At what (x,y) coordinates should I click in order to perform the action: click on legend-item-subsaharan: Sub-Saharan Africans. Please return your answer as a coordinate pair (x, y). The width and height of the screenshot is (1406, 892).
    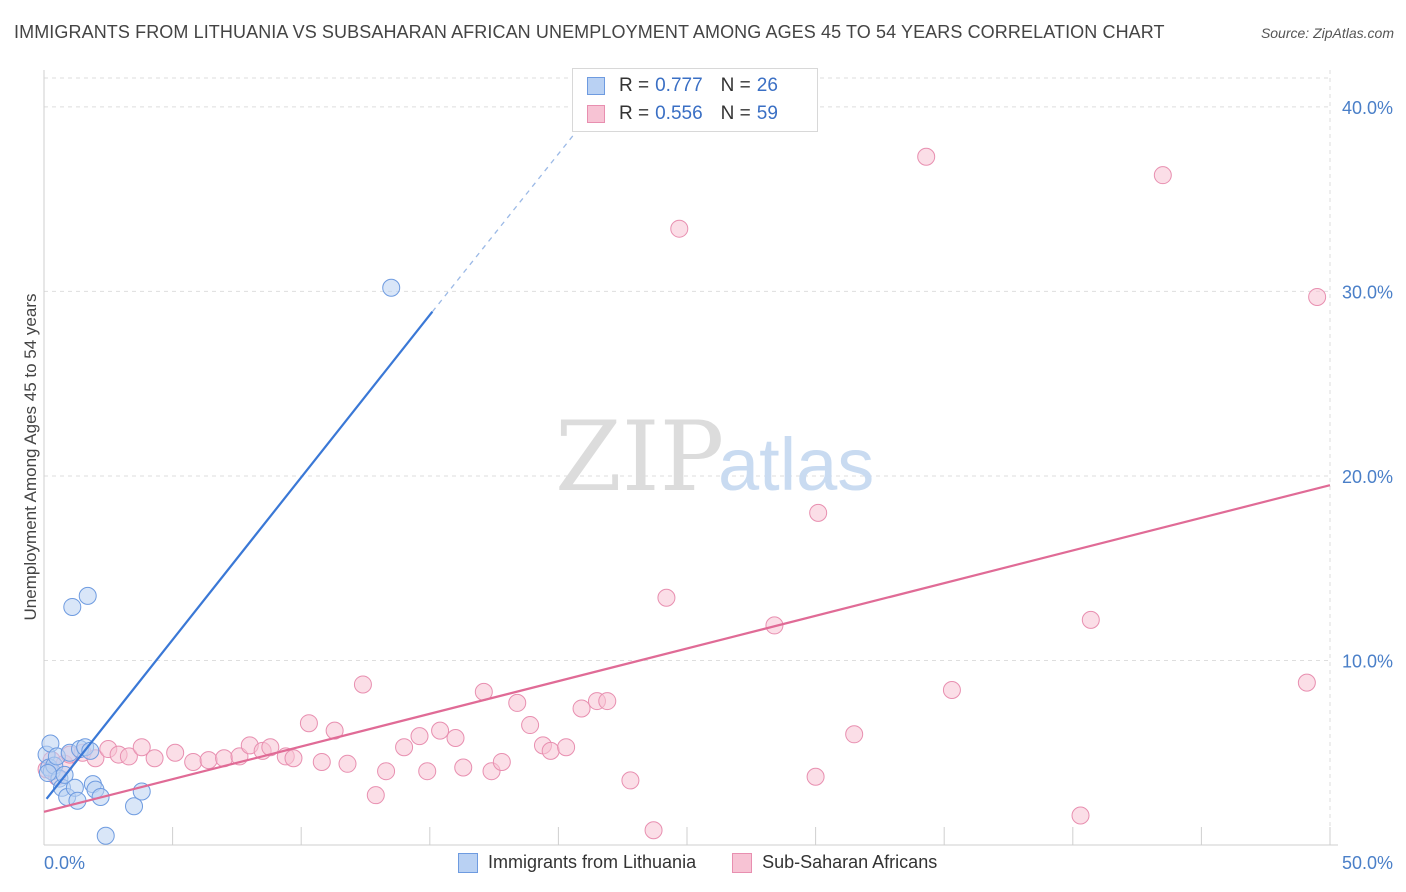
    Looking at the image, I should click on (834, 862).